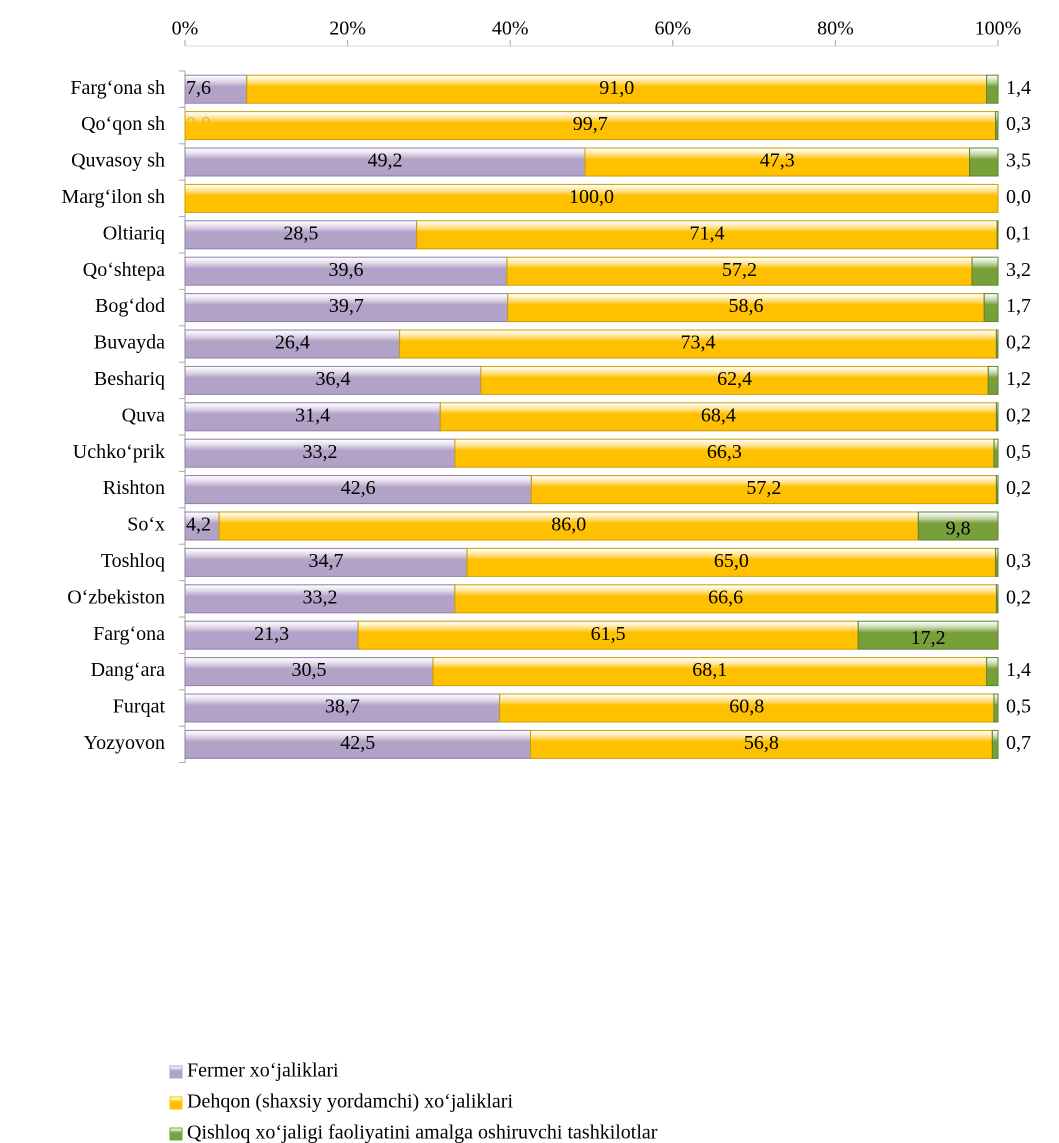 This screenshot has height=1143, width=1059. What do you see at coordinates (123, 124) in the screenshot?
I see `y-tick-label: Qo‘qon sh` at bounding box center [123, 124].